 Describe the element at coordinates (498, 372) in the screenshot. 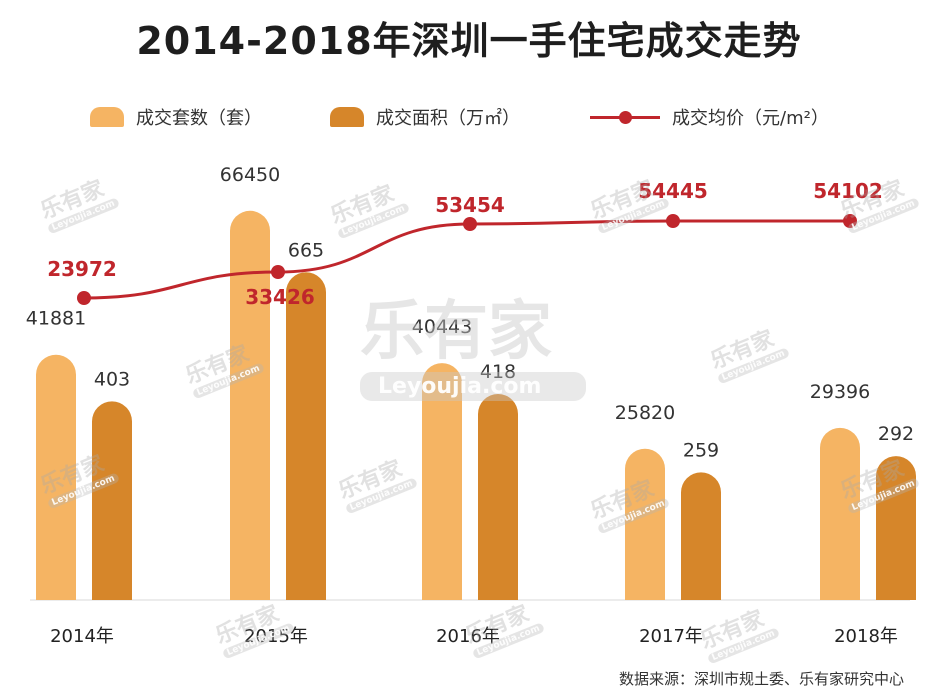

I see `label-area-2016: 418` at that location.